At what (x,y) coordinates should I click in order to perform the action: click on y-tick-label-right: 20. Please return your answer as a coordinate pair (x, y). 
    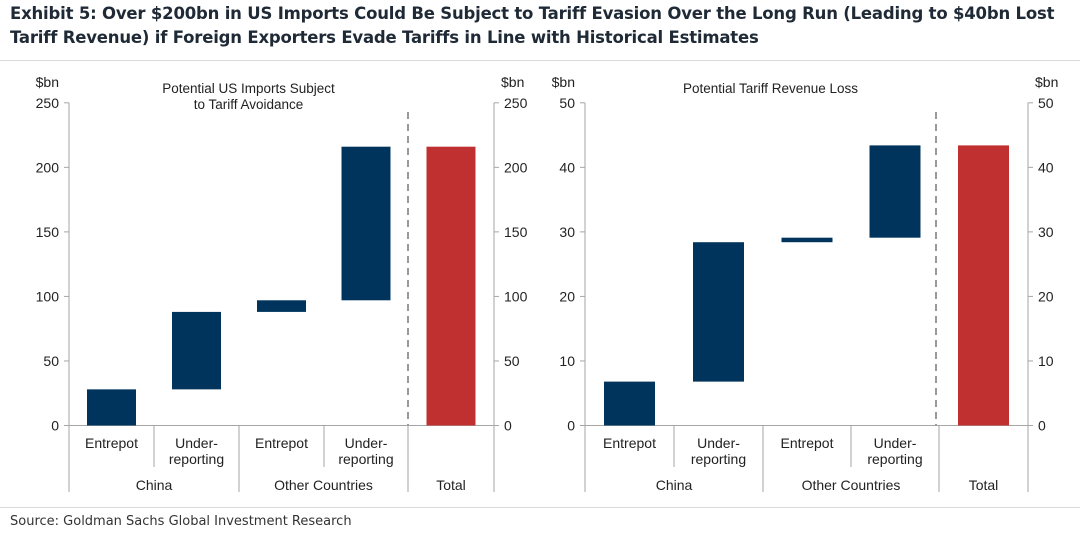
    Looking at the image, I should click on (1046, 296).